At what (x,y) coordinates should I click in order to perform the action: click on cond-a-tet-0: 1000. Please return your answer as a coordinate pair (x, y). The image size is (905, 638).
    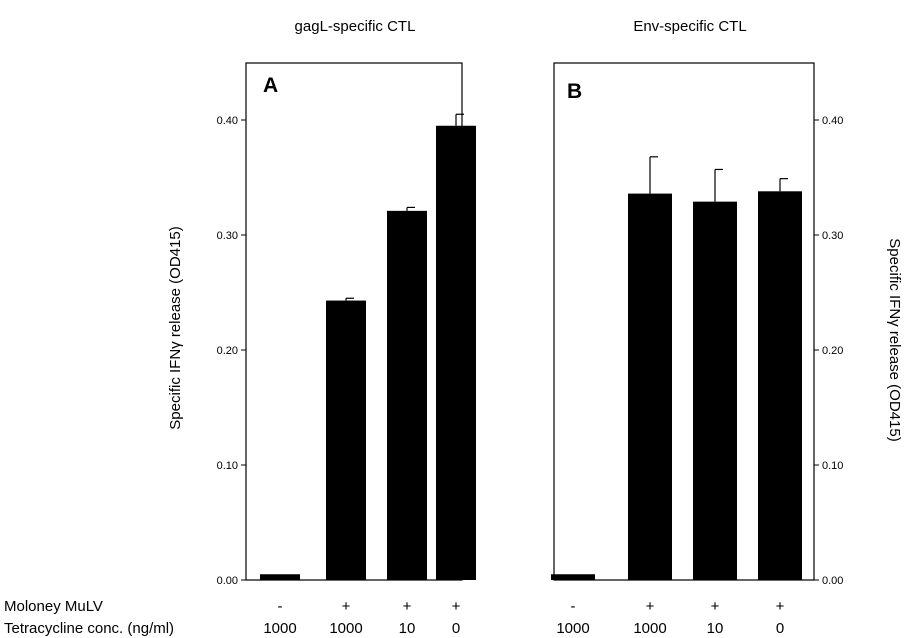
    Looking at the image, I should click on (279, 628).